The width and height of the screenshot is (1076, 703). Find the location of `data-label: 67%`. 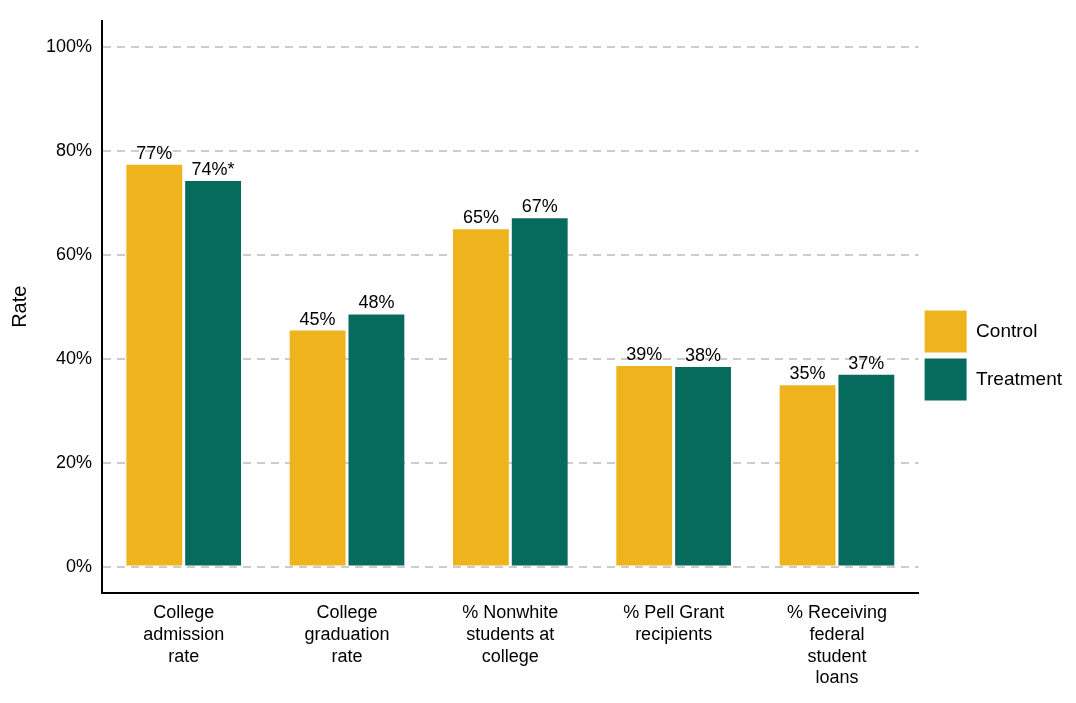

data-label: 67% is located at coordinates (539, 206).